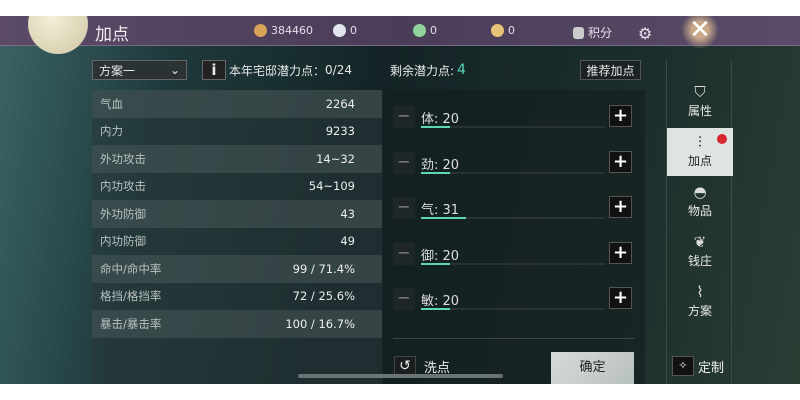  What do you see at coordinates (700, 32) in the screenshot?
I see `close-icon: ✕` at bounding box center [700, 32].